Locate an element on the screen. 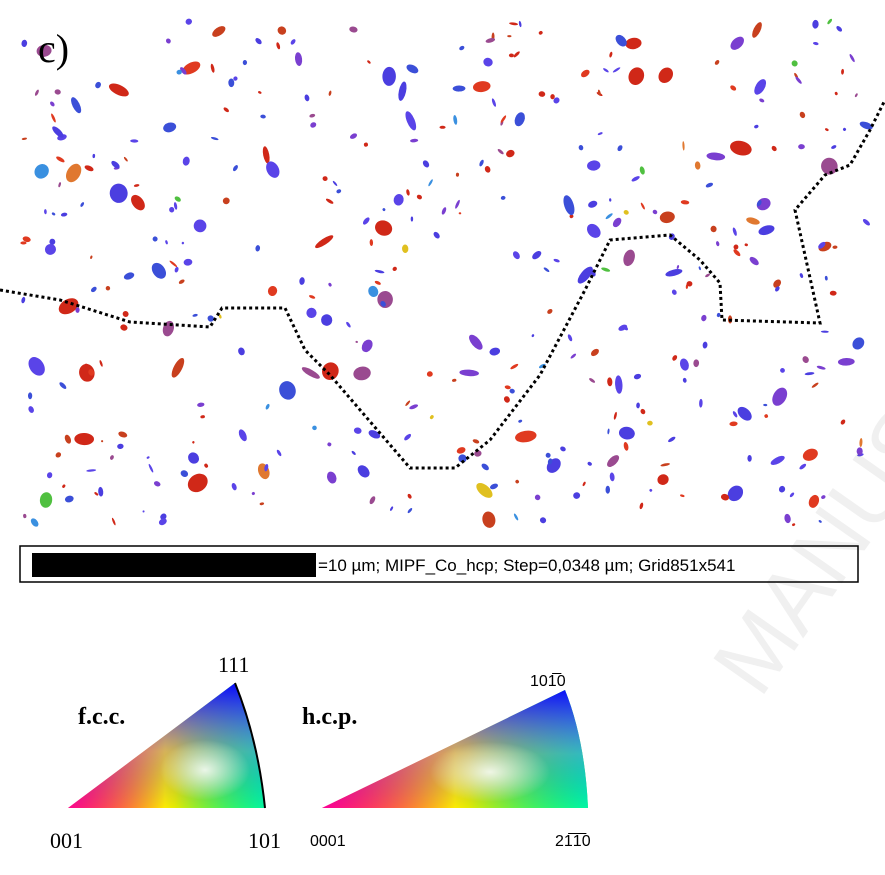  scale-bar is located at coordinates (174, 565).